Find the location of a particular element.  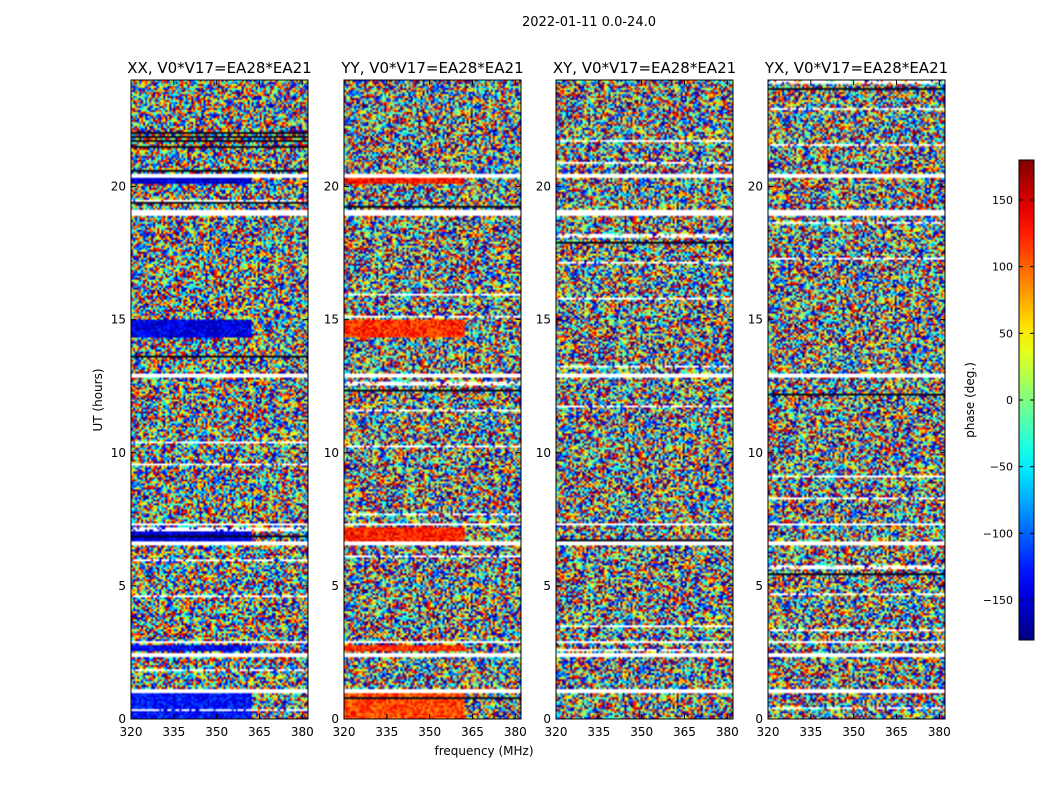

y-tick-label-xx-15: 15 is located at coordinates (118, 320).